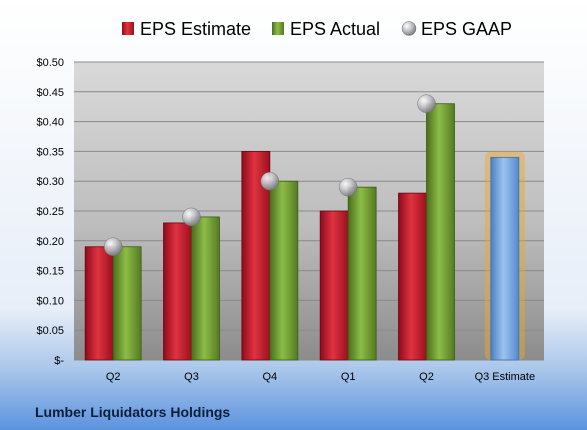 The image size is (587, 430). What do you see at coordinates (348, 377) in the screenshot?
I see `x-tick-label: Q1` at bounding box center [348, 377].